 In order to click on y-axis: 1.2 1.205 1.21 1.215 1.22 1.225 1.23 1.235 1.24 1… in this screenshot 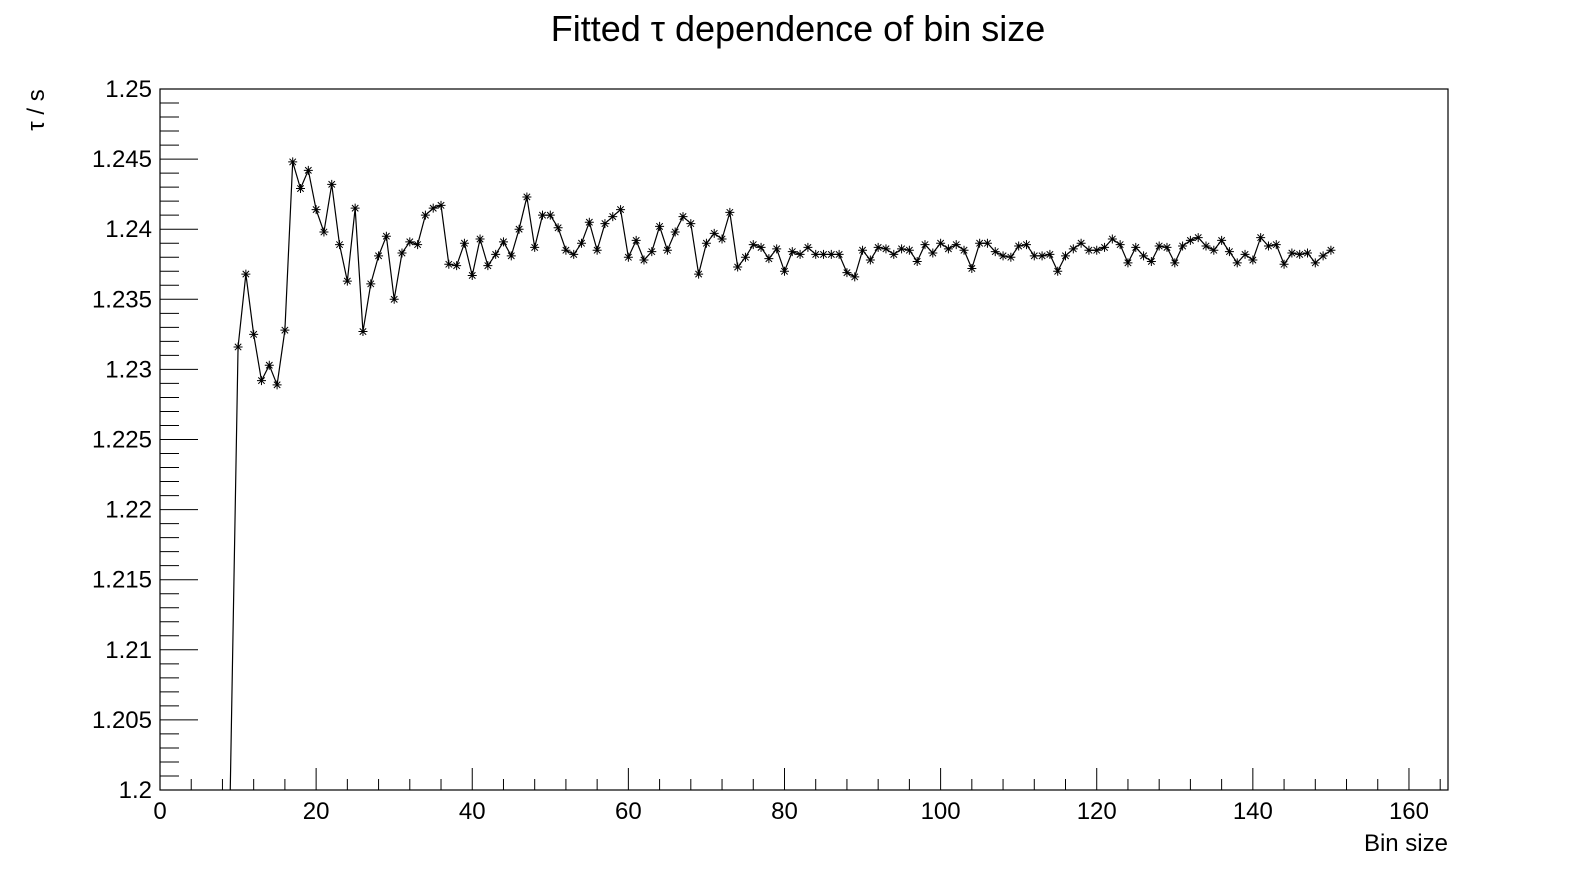, I will do `click(145, 440)`.